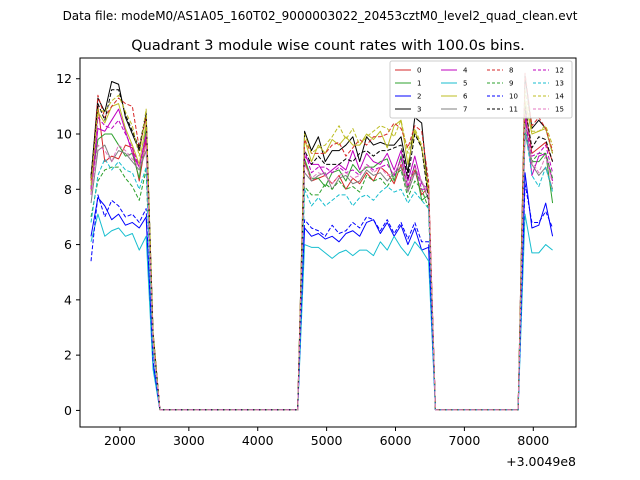 The height and width of the screenshot is (480, 640). Describe the element at coordinates (419, 97) in the screenshot. I see `legend-label: 2` at that location.